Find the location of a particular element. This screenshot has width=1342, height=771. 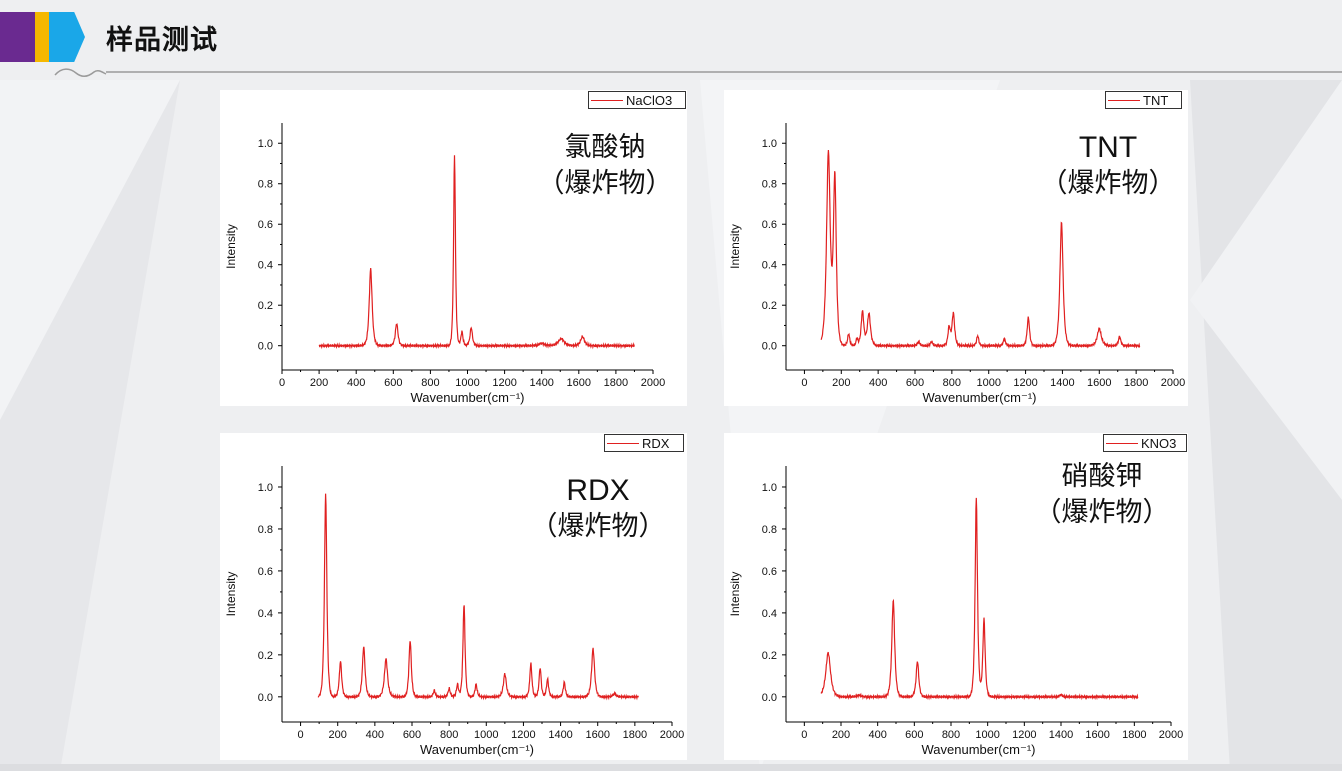

header-underline is located at coordinates (698, 72).